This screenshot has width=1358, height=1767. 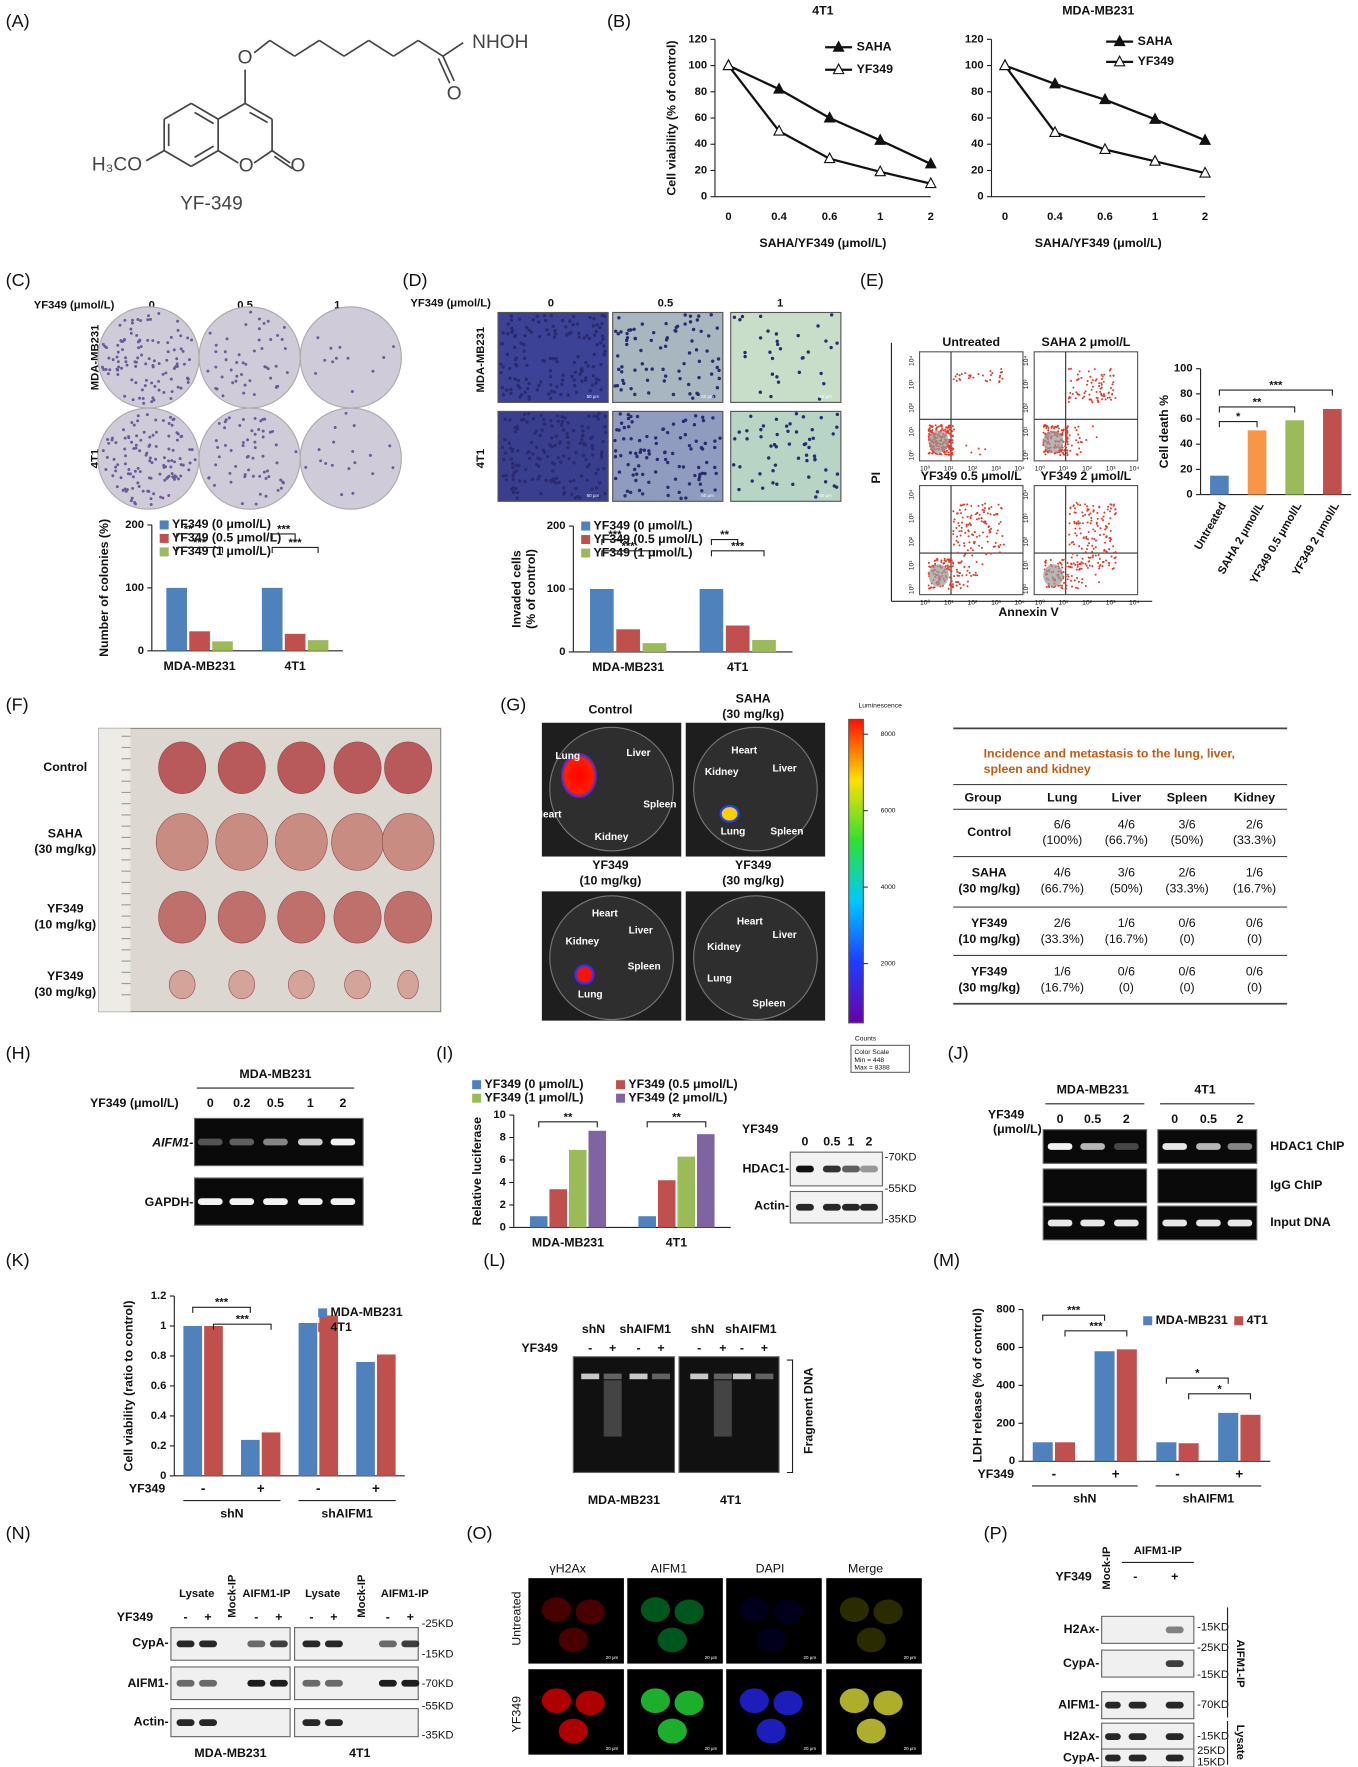 What do you see at coordinates (785, 769) in the screenshot?
I see `label: Liver` at bounding box center [785, 769].